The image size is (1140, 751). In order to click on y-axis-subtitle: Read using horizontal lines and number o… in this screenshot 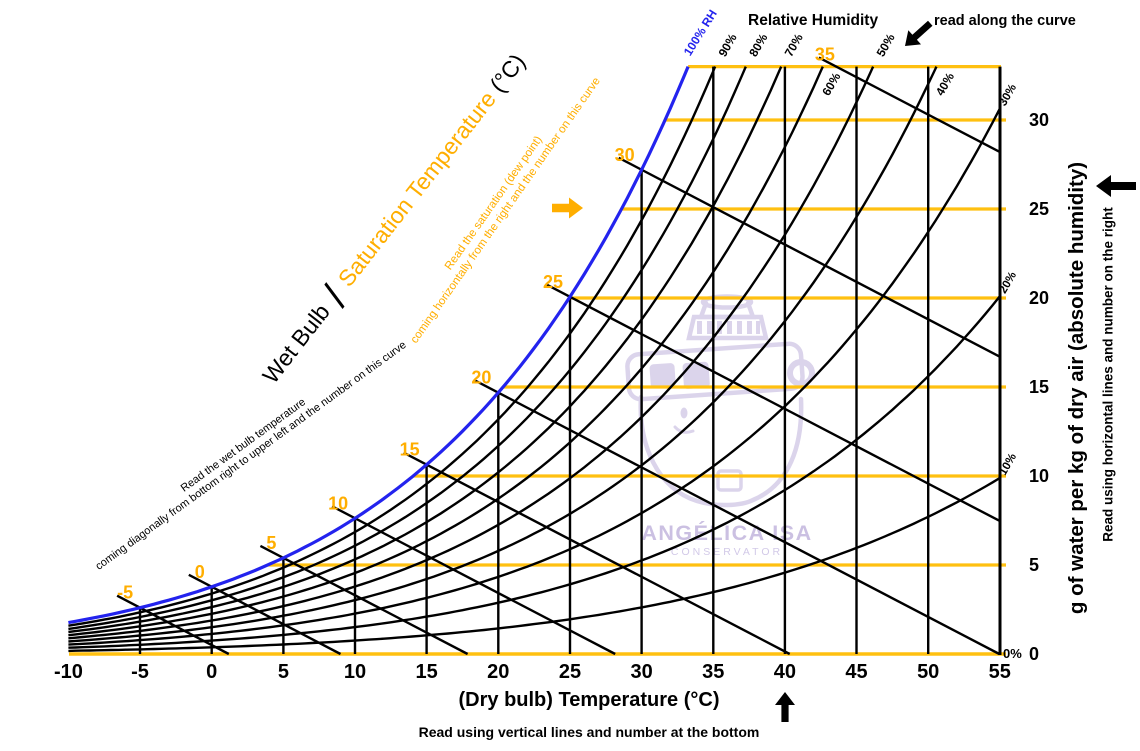, I will do `click(1108, 374)`.